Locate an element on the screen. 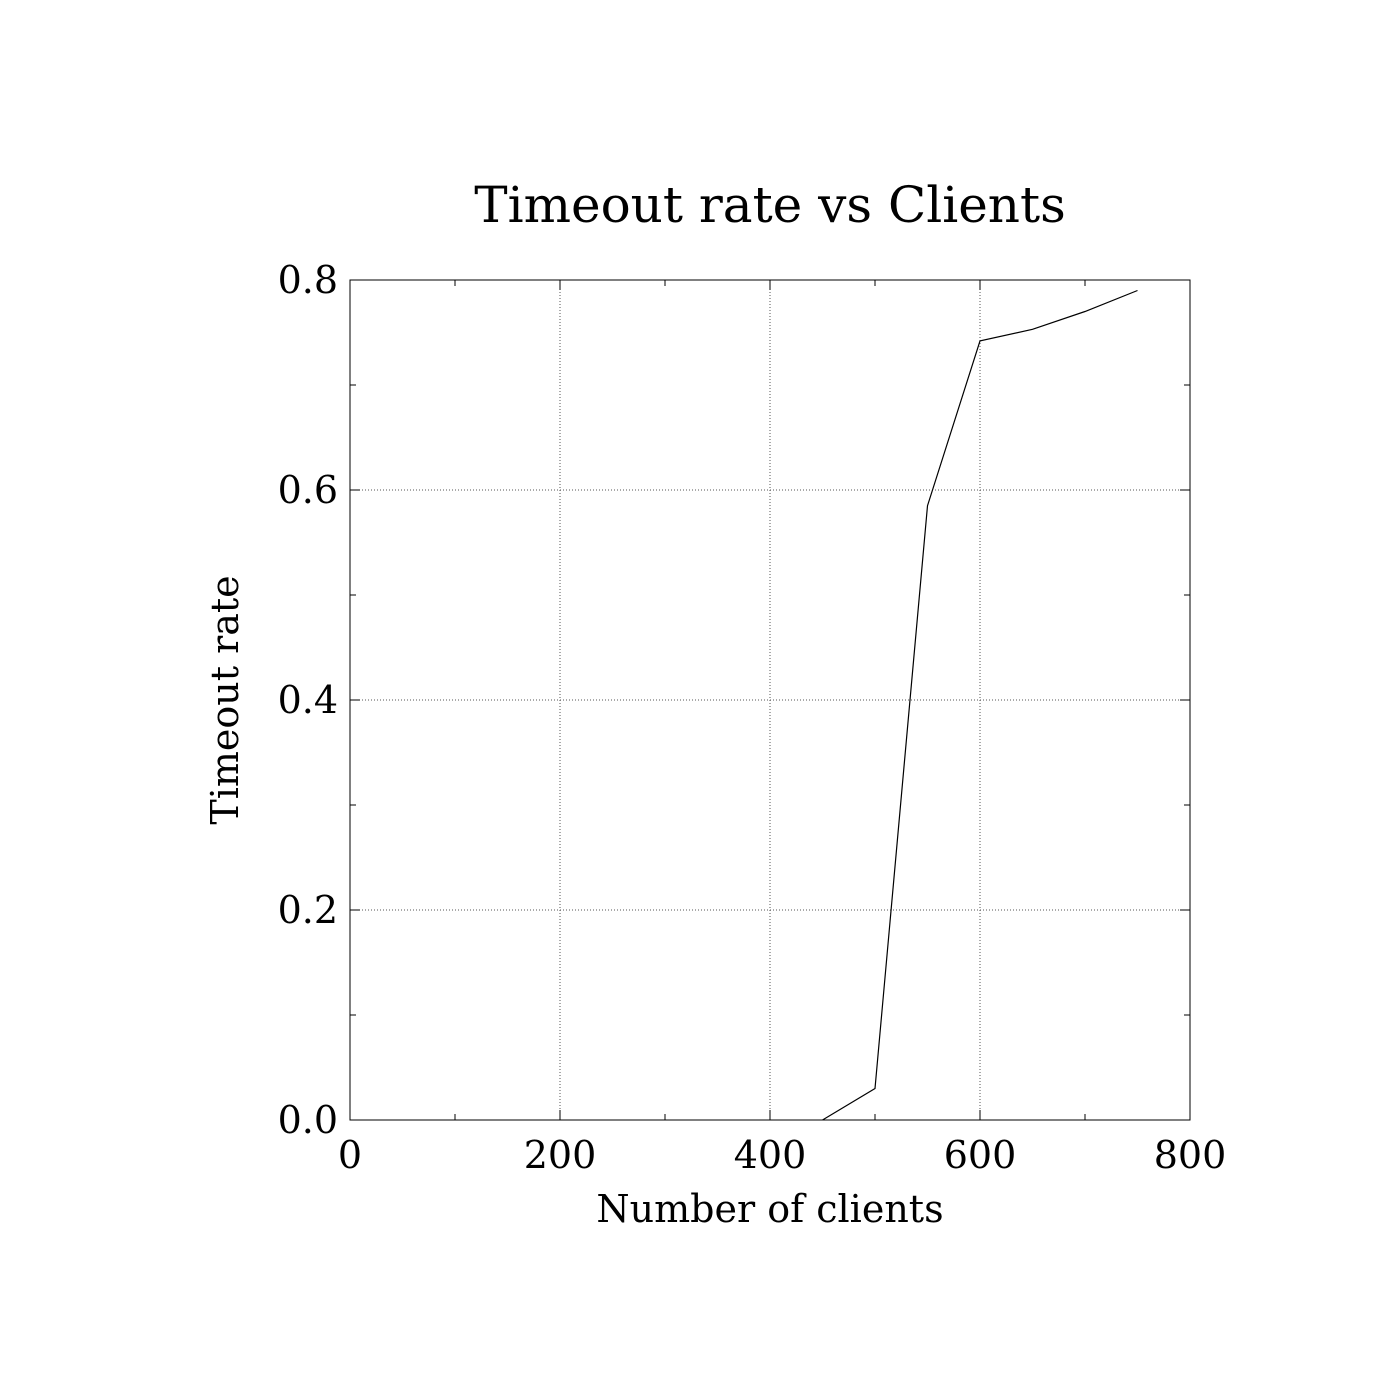  y-tick-labels: 0.0 0.2 0.4 0.6 0.8 is located at coordinates (308, 700).